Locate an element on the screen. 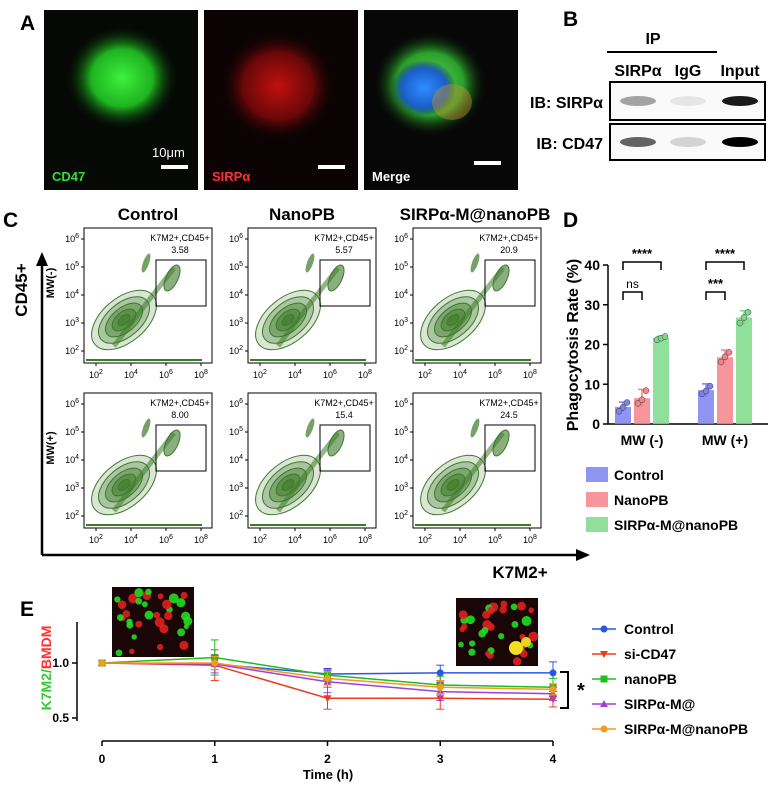  flow-tick-label: 10⁸ is located at coordinates (365, 374).